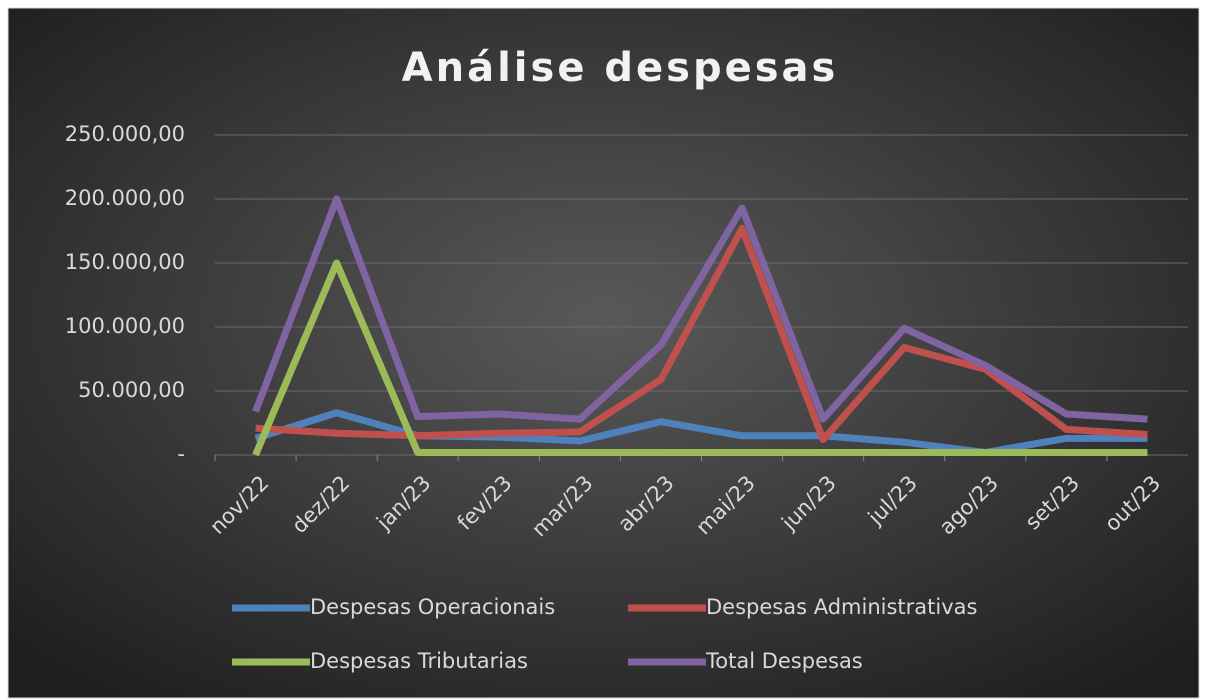  Describe the element at coordinates (784, 661) in the screenshot. I see `legend-label: Total Despesas` at that location.